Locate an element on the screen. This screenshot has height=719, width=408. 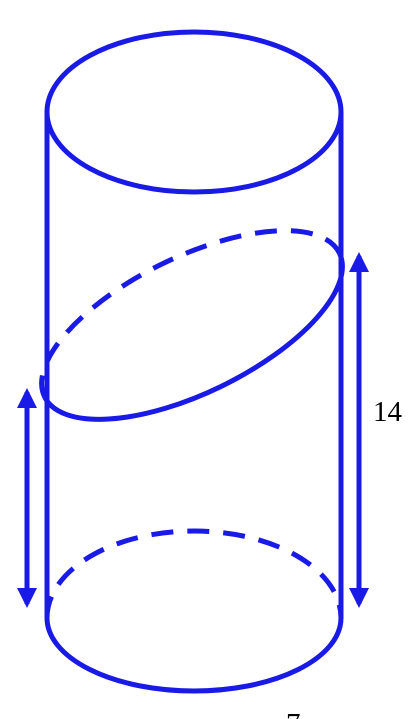
bottom-ellipse-hidden-arc is located at coordinates (194, 573).